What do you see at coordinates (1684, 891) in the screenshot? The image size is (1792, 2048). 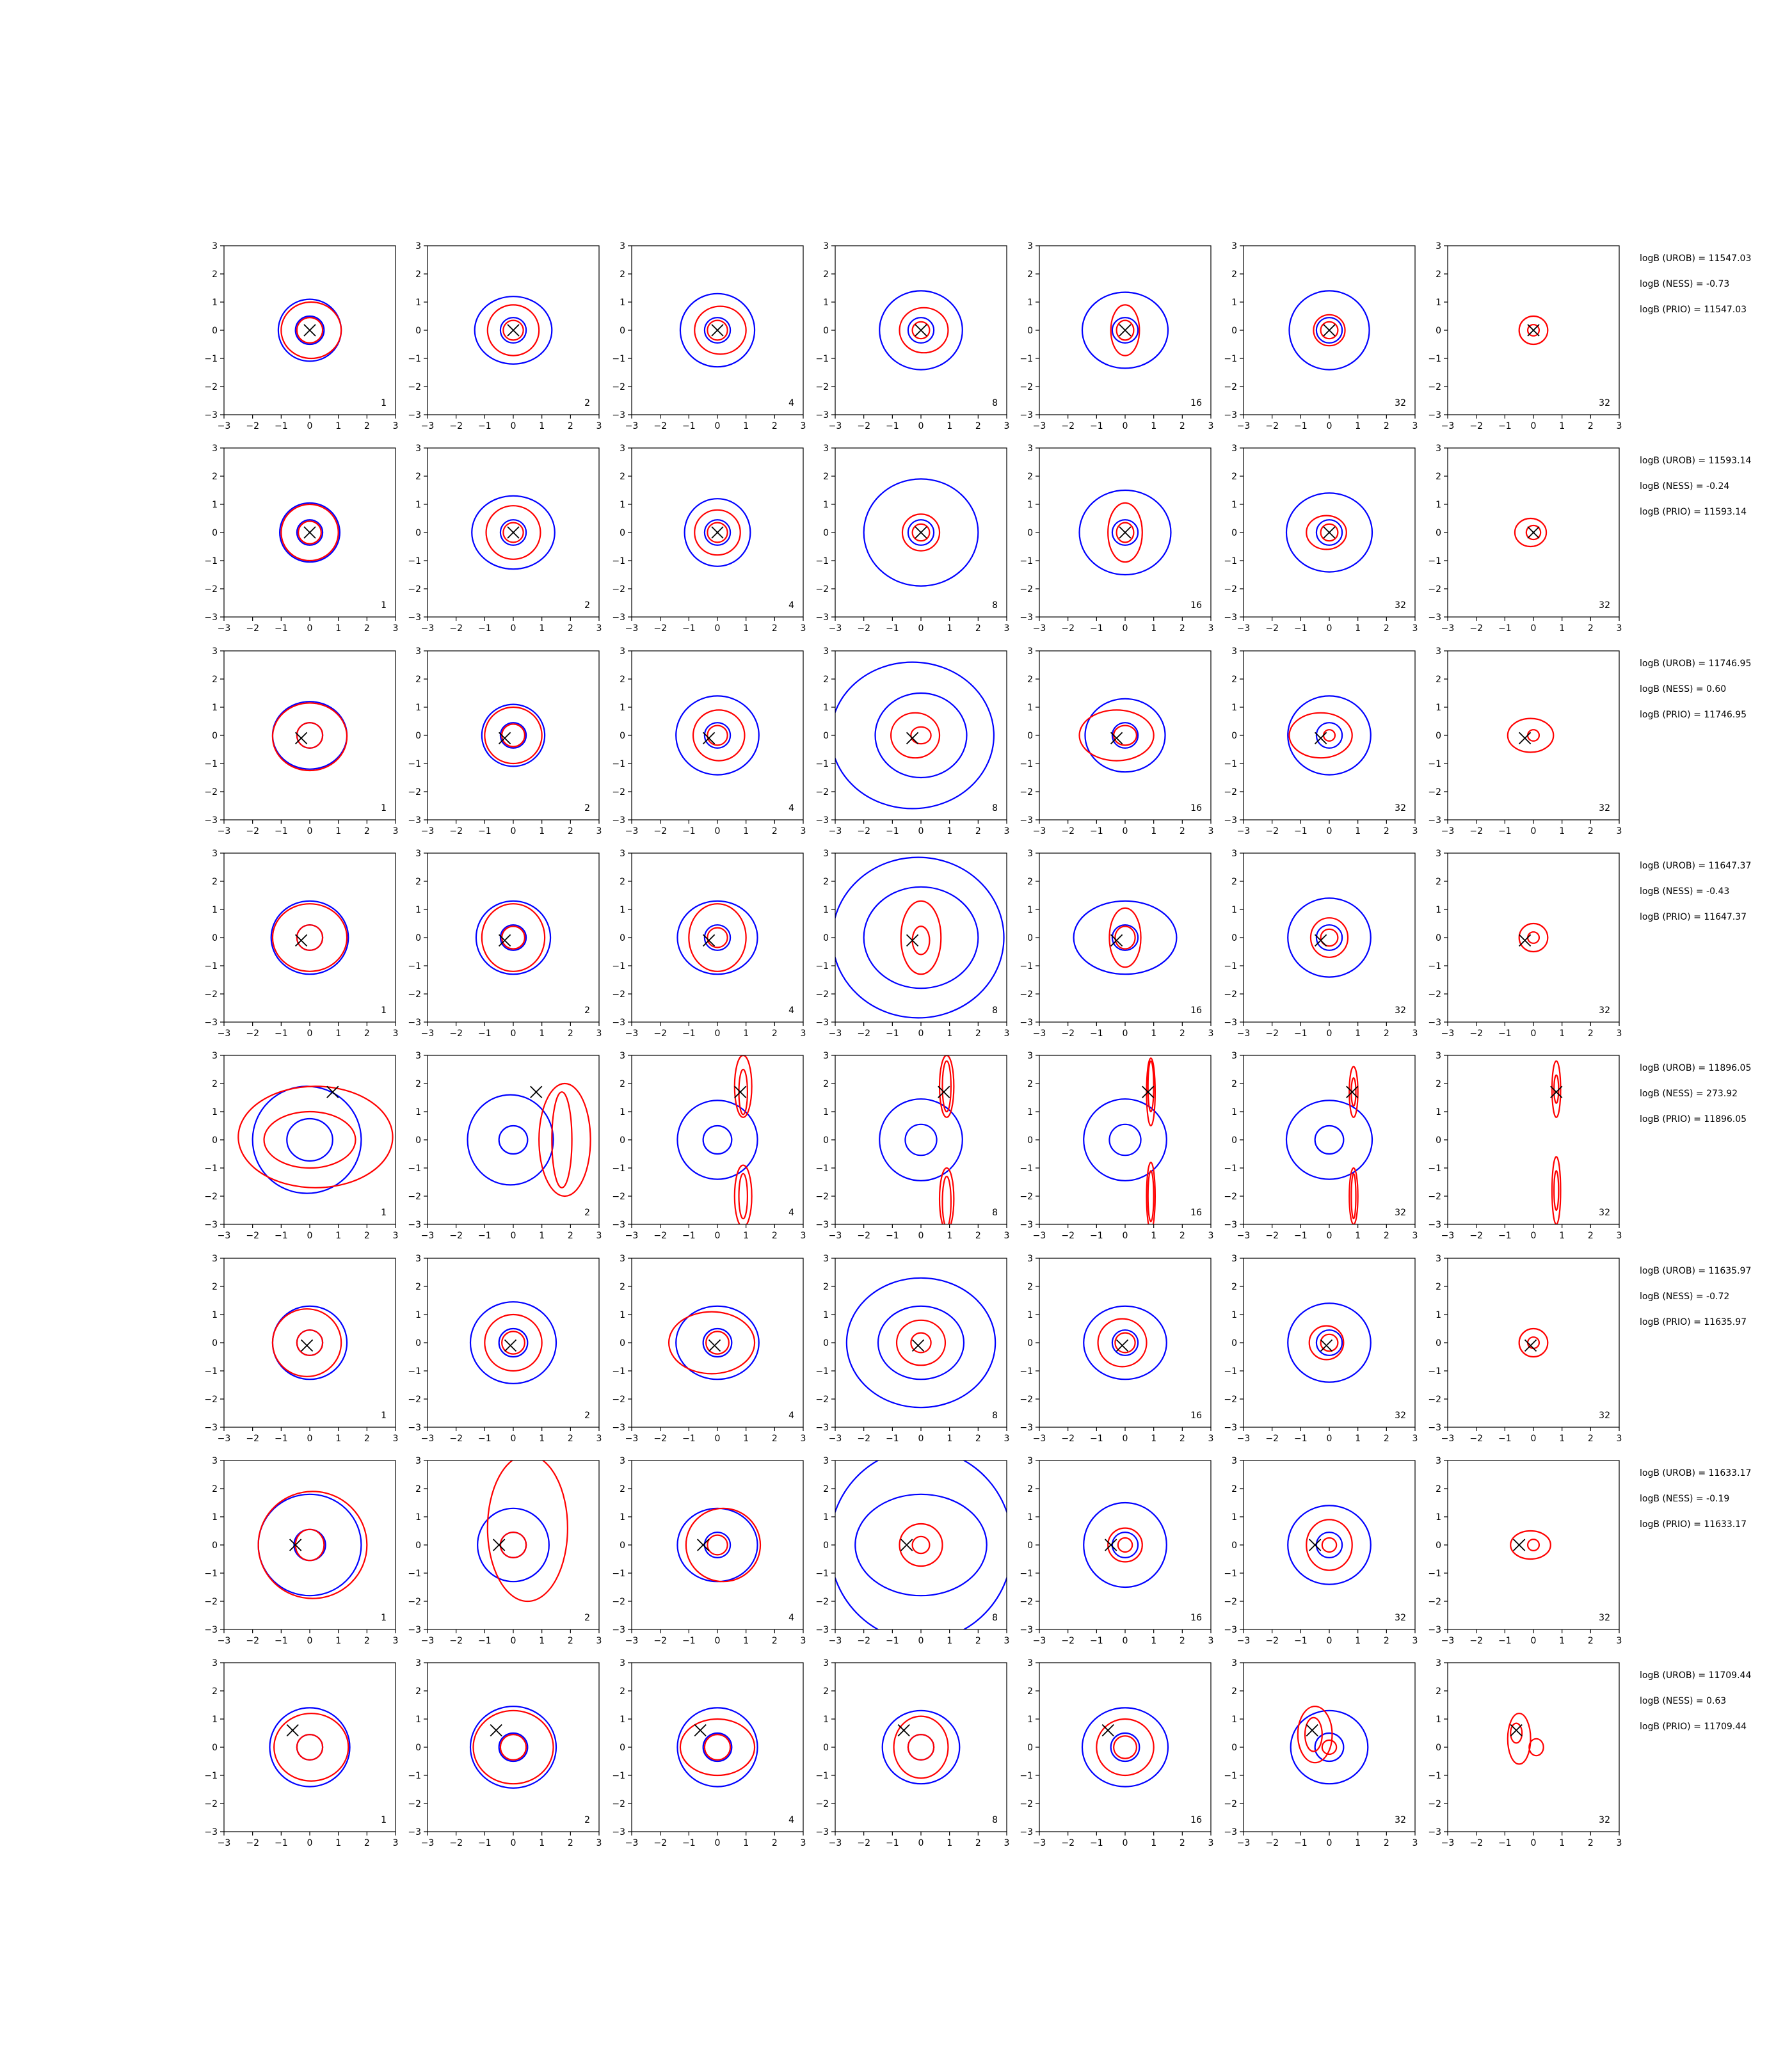 I see `logb-stat: logB (NESS) = -0.43` at bounding box center [1684, 891].